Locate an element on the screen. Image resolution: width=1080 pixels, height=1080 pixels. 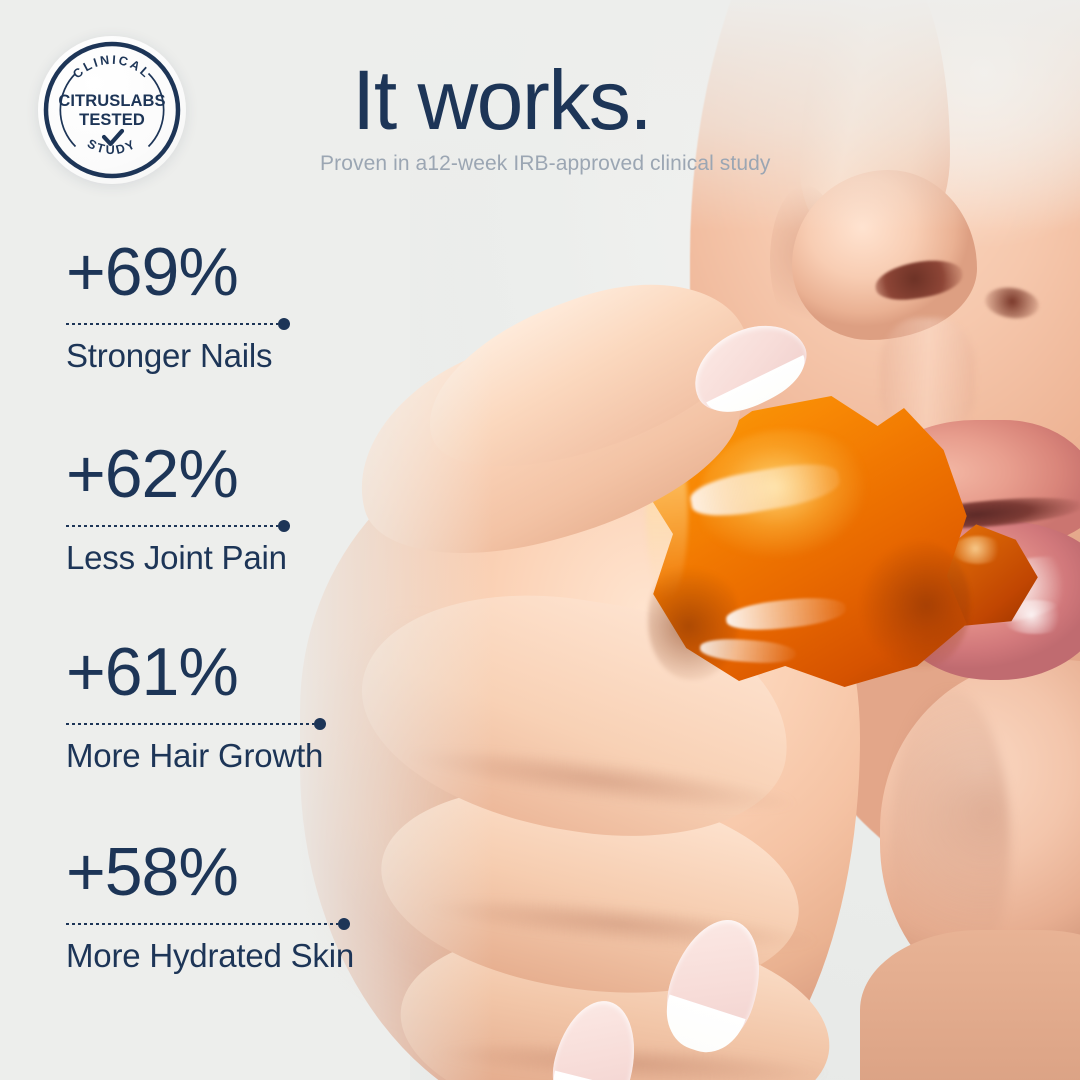
stat-value: +69% is located at coordinates (152, 272).